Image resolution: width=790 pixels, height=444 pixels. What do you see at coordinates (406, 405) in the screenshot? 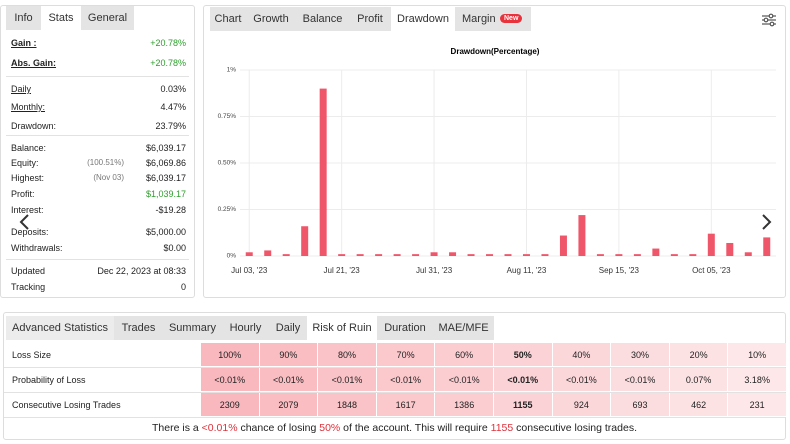
I see `cell: 1617` at bounding box center [406, 405].